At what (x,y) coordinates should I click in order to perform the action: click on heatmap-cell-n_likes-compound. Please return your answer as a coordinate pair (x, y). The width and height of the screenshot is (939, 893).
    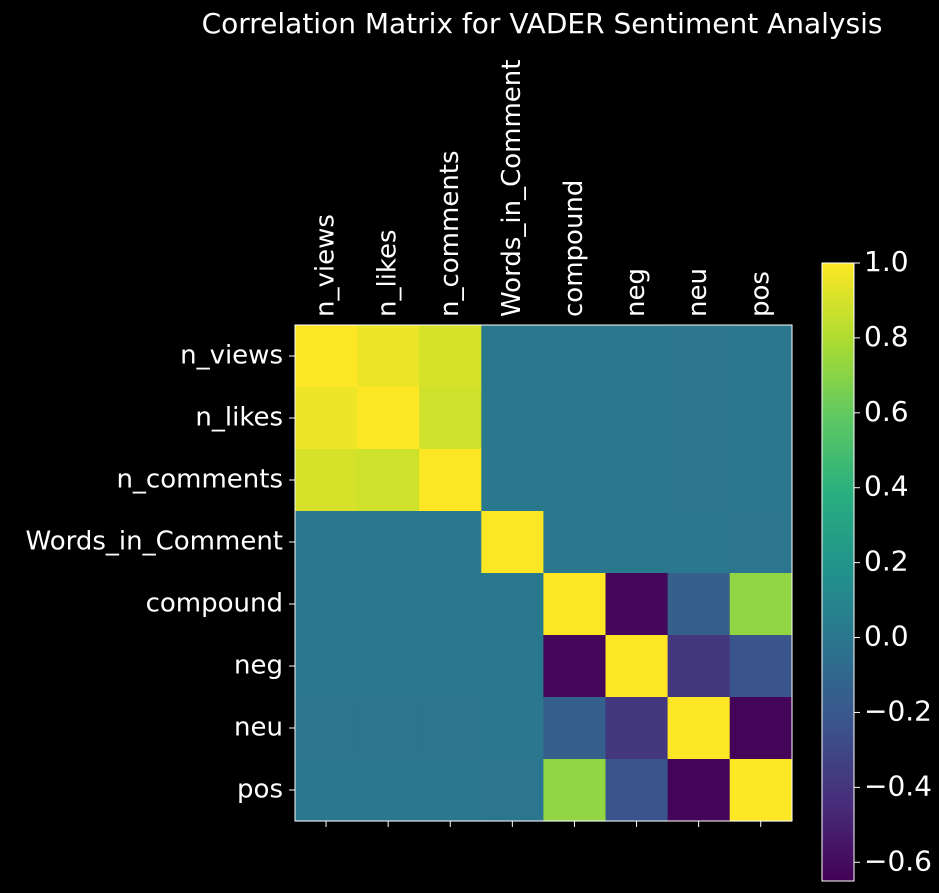
    Looking at the image, I should click on (575, 418).